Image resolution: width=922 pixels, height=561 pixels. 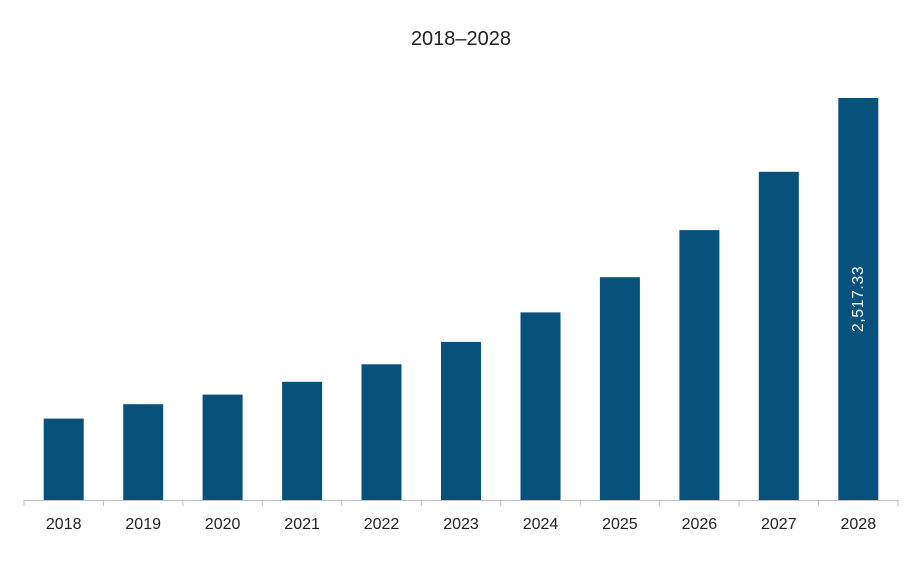 I want to click on bar-2019, so click(x=143, y=452).